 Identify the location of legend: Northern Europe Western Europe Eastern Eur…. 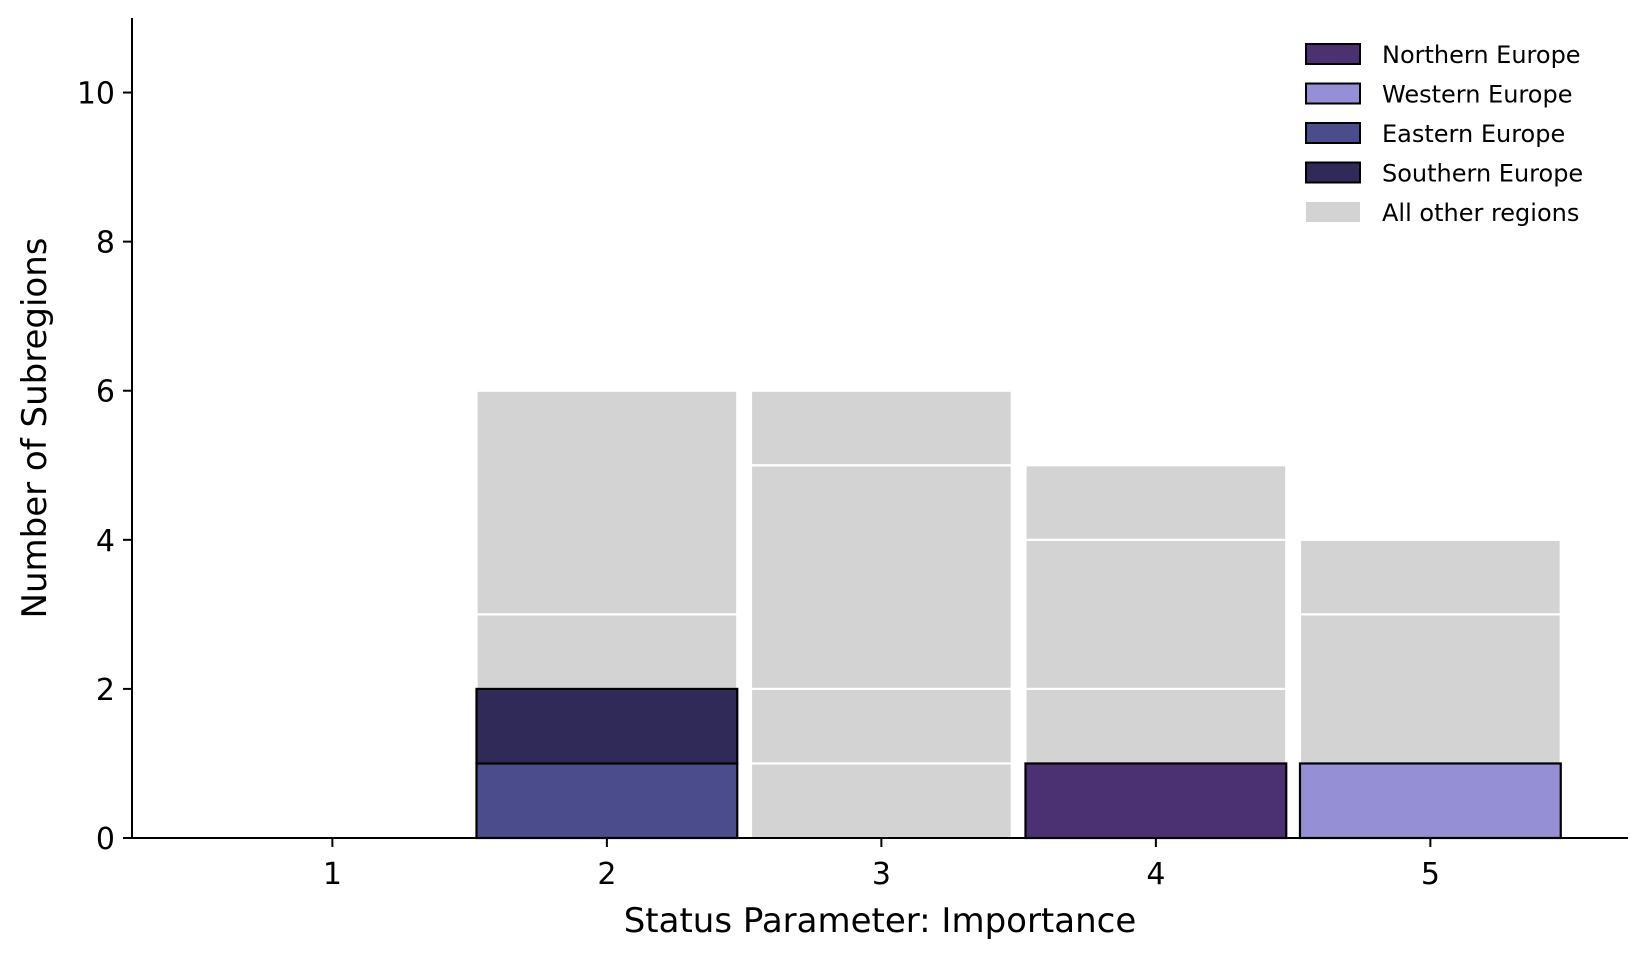
(1444, 134).